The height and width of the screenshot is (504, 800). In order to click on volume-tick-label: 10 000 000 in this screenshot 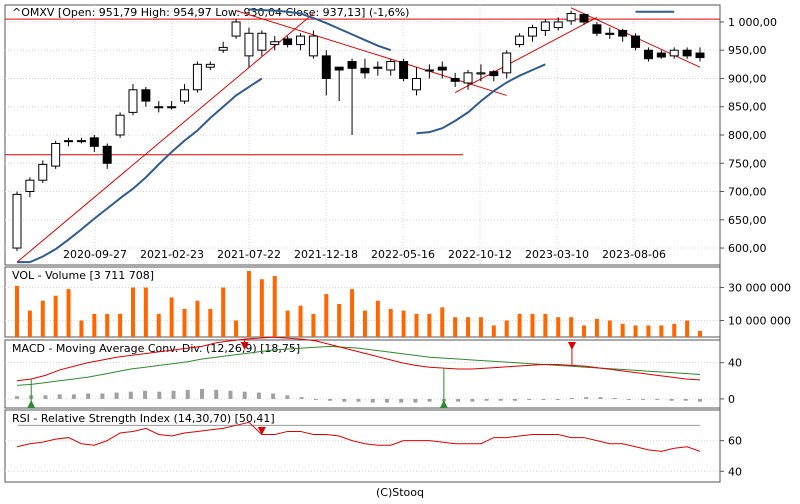, I will do `click(759, 321)`.